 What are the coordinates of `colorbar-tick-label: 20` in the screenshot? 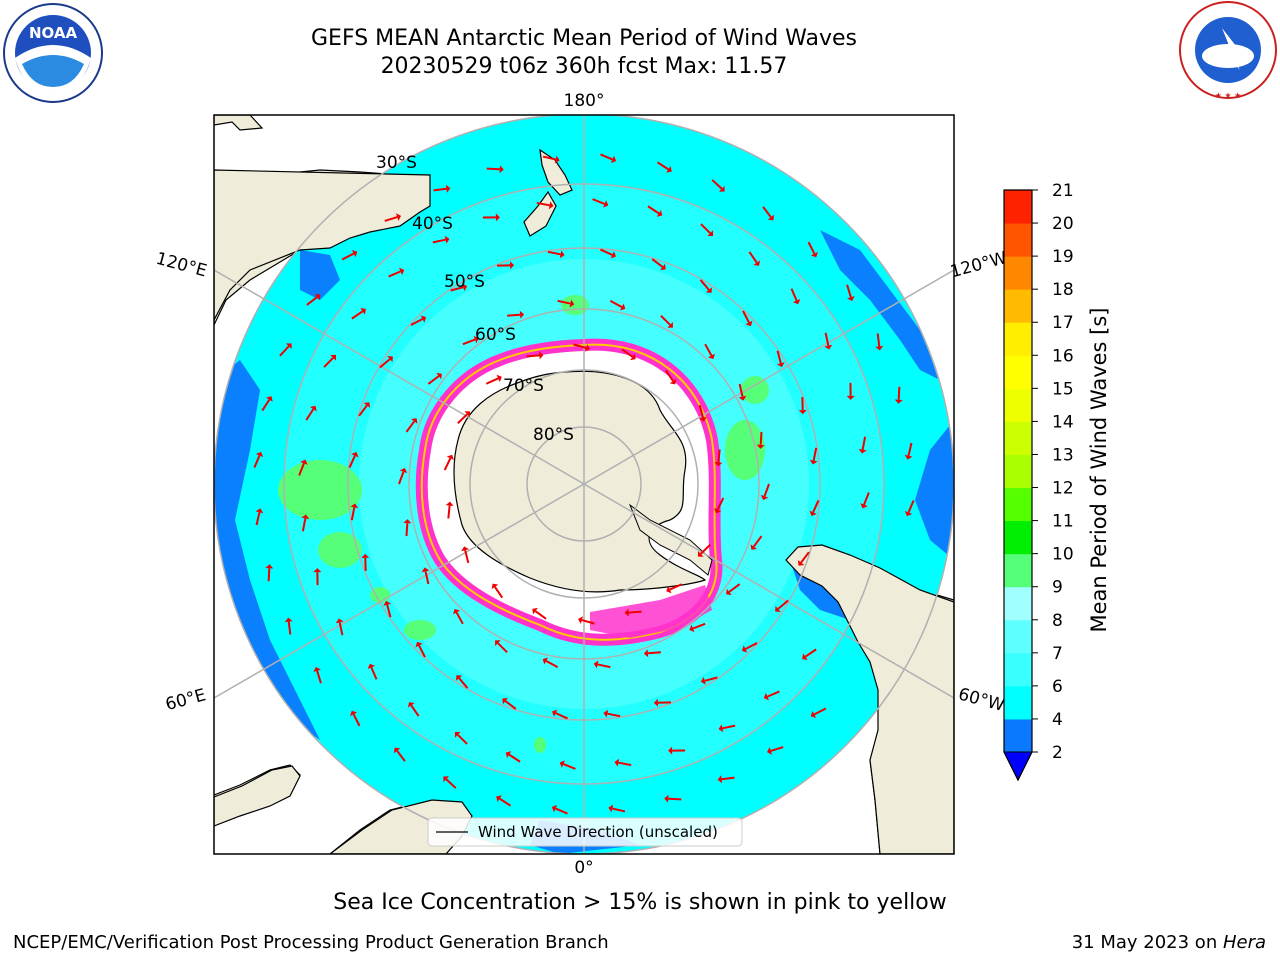 It's located at (1063, 224).